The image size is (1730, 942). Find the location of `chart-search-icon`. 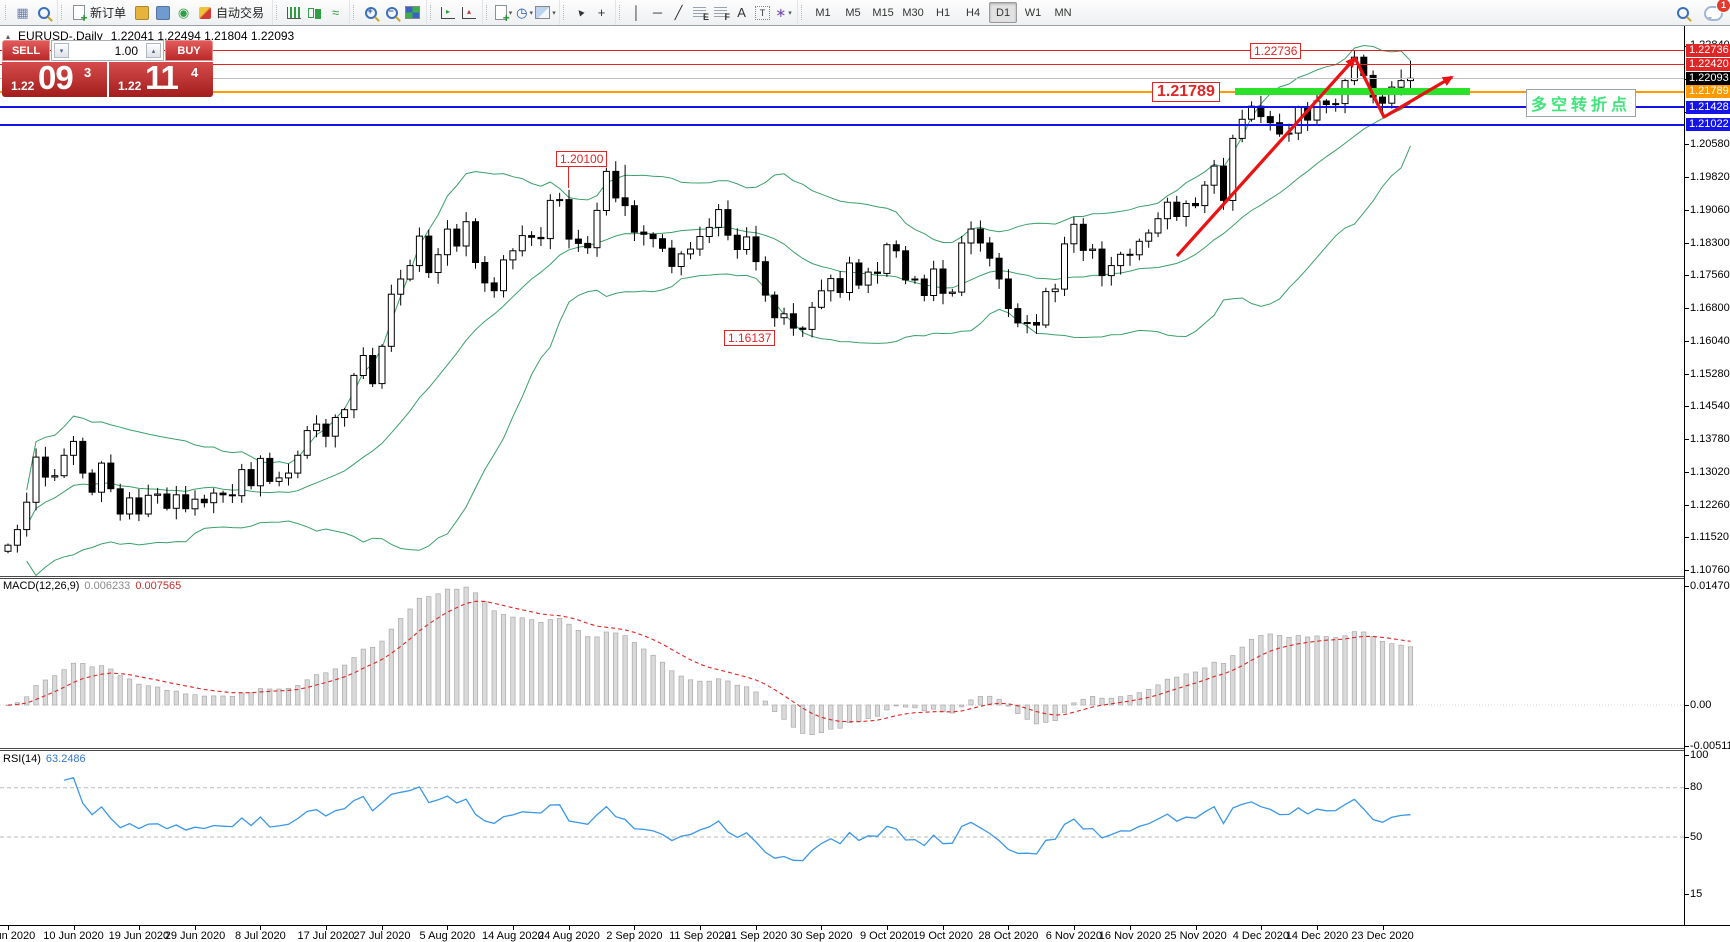

chart-search-icon is located at coordinates (43, 12).